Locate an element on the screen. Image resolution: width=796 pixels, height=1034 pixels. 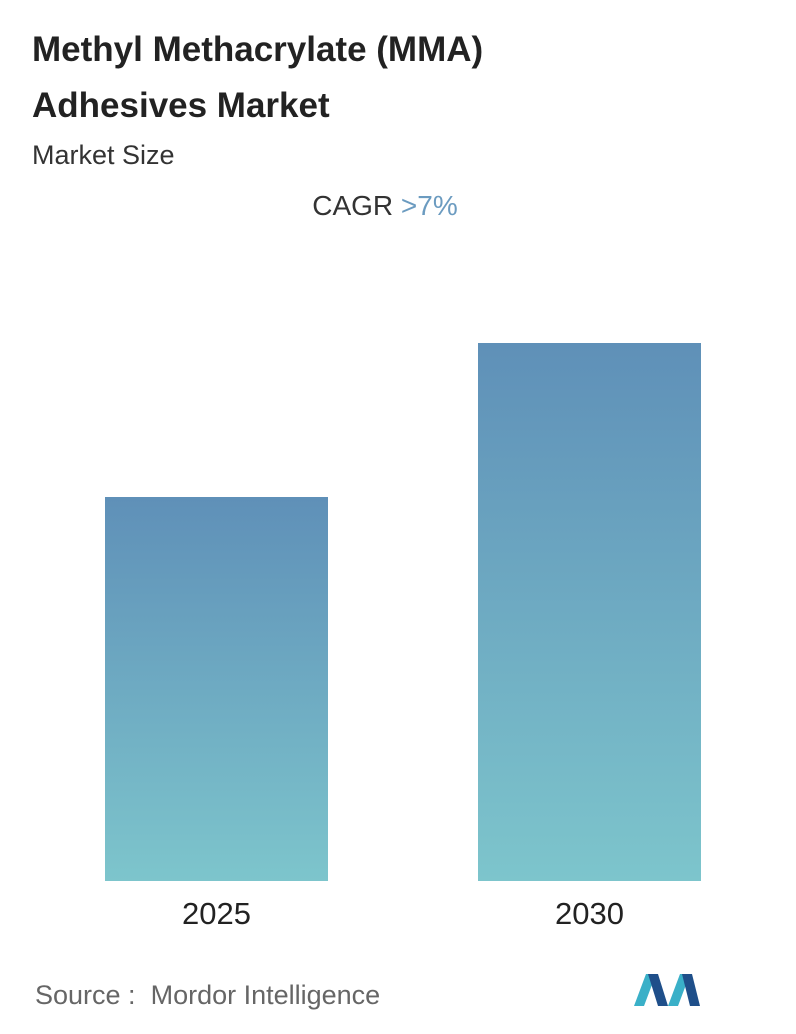
cagr-value: >7% is located at coordinates (429, 205).